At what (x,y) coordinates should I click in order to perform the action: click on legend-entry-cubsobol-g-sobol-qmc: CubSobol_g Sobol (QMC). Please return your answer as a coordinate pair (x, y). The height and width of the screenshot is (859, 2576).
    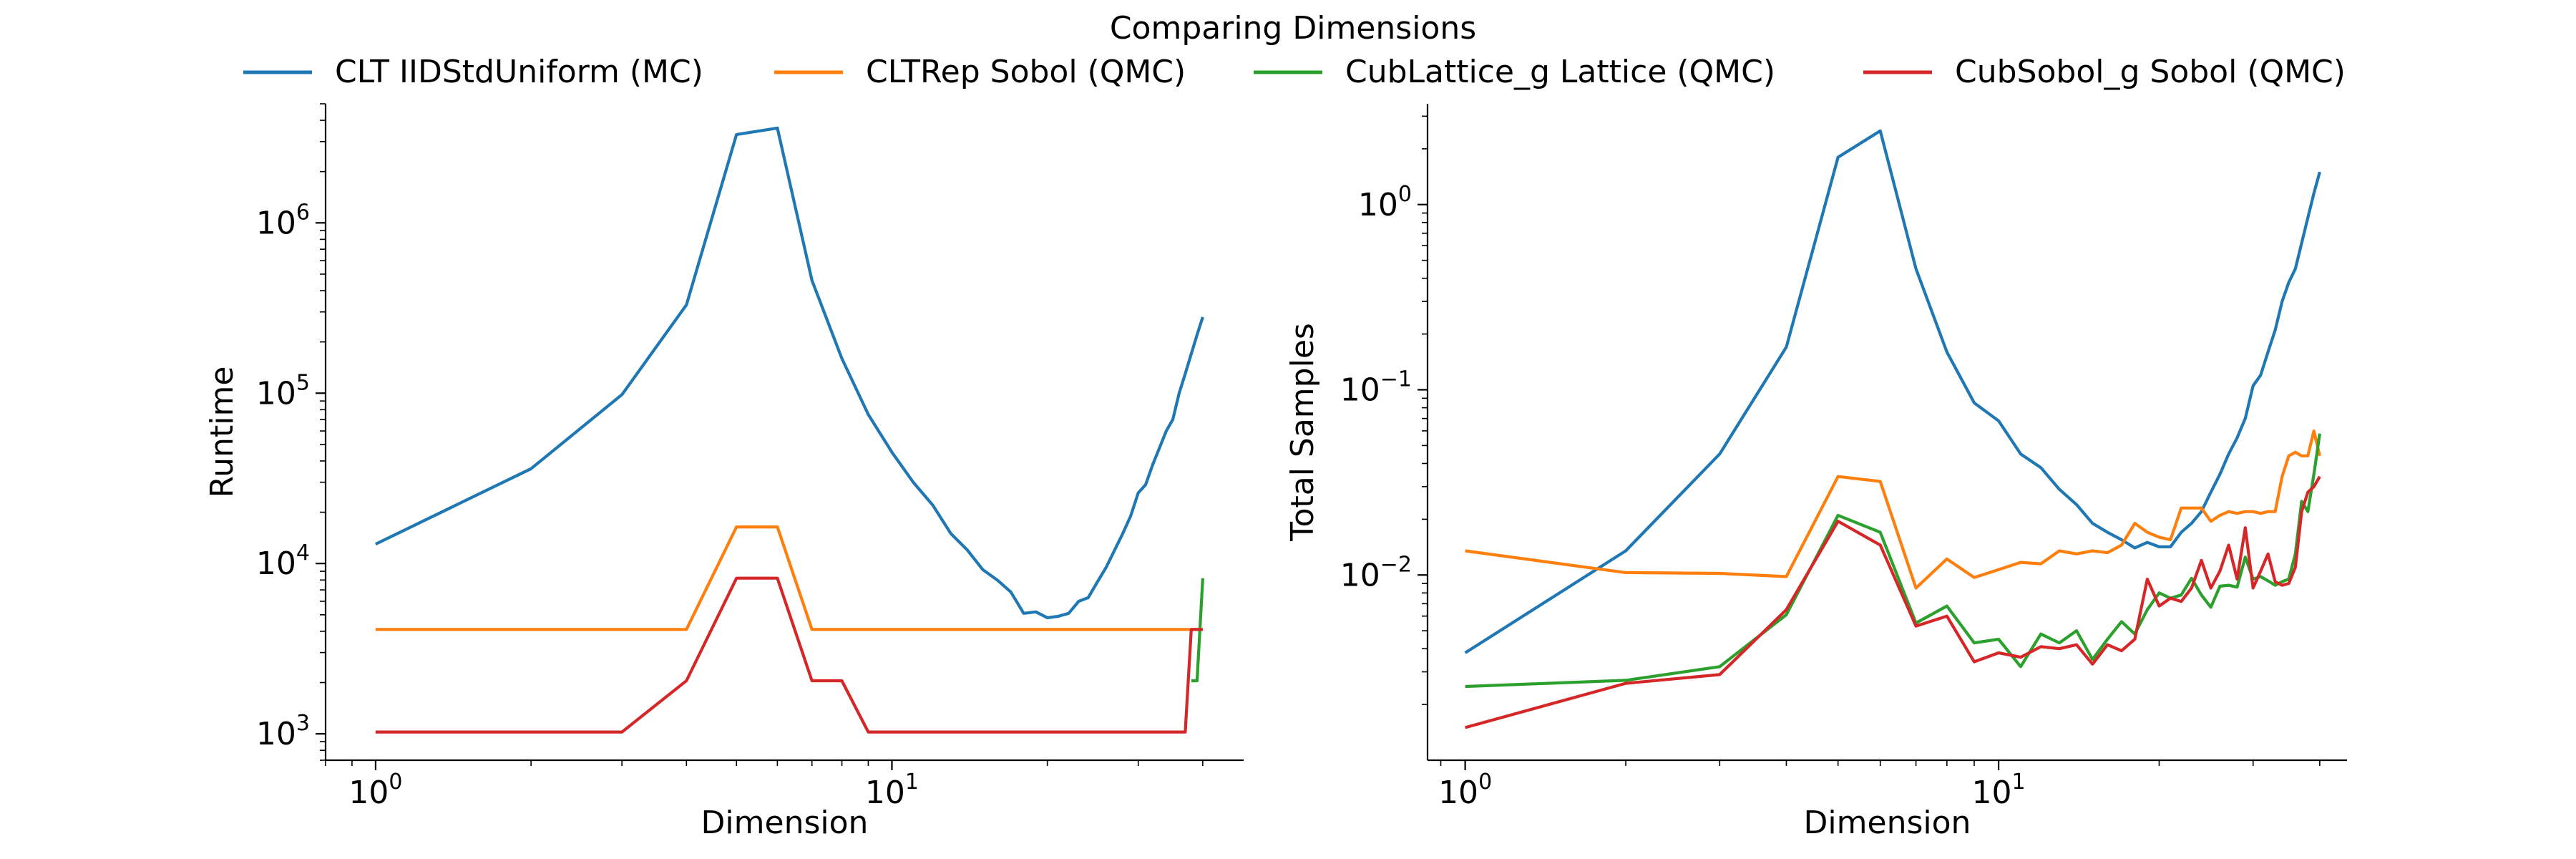
    Looking at the image, I should click on (2104, 72).